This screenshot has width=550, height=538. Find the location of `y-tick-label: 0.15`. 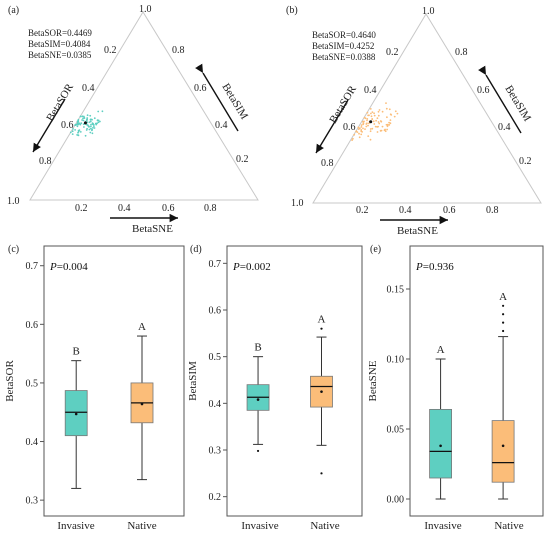

y-tick-label: 0.15 is located at coordinates (396, 290).